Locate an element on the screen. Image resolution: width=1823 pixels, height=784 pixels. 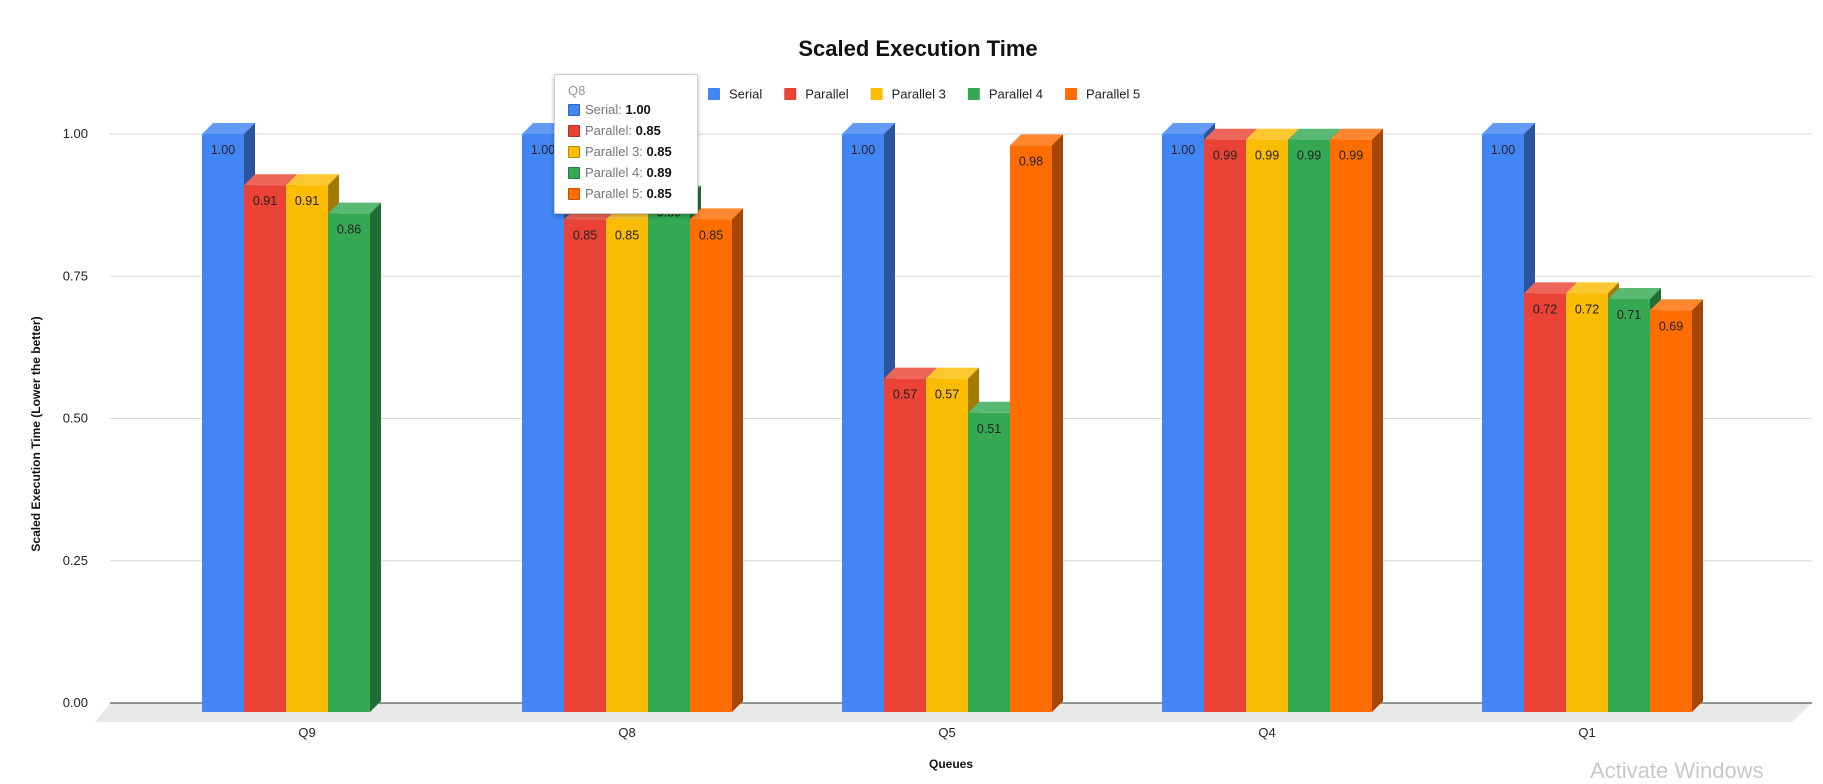
legend-label: Parallel 4 is located at coordinates (1016, 94).